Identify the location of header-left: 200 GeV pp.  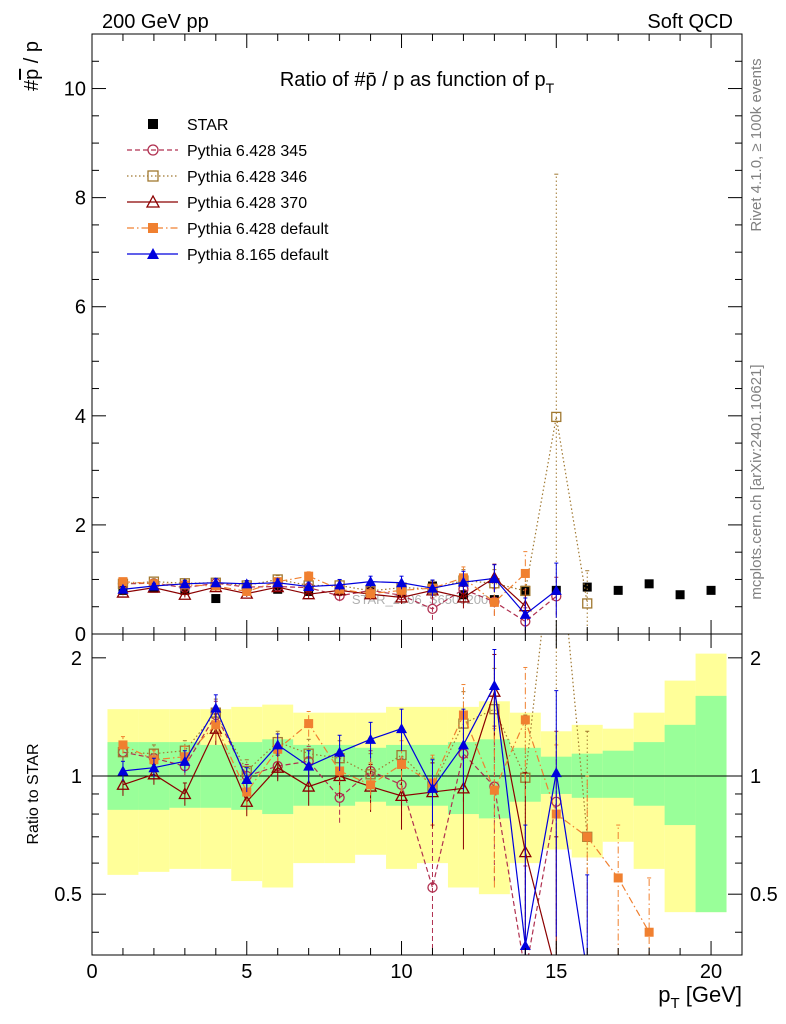
(155, 22).